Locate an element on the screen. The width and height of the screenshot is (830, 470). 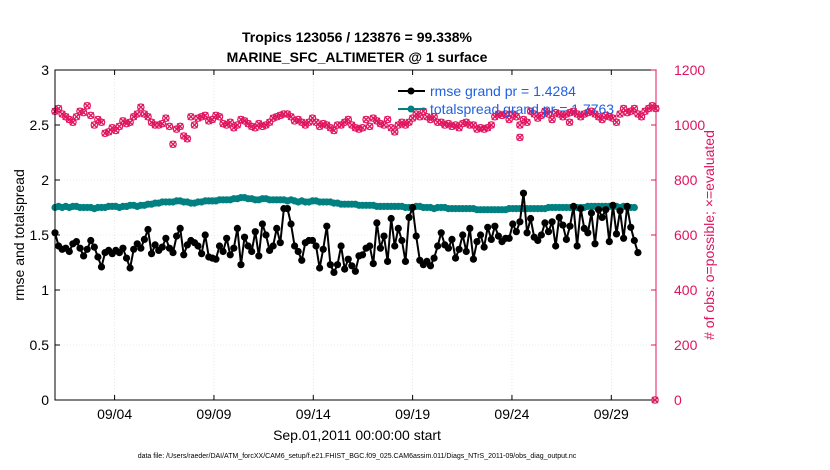
legend-marker-totalspread is located at coordinates (411, 109).